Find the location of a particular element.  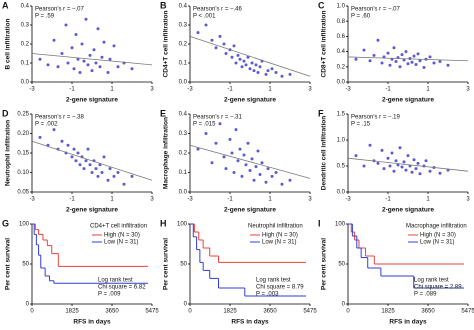

annotation: P = .60 is located at coordinates (361, 17).